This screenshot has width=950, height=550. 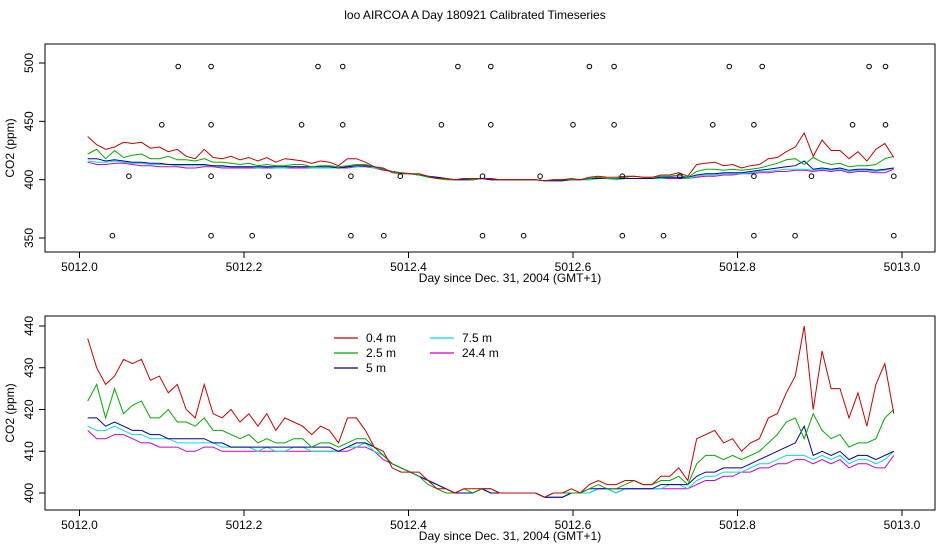 I want to click on legend-label: 2.5 m, so click(x=381, y=353).